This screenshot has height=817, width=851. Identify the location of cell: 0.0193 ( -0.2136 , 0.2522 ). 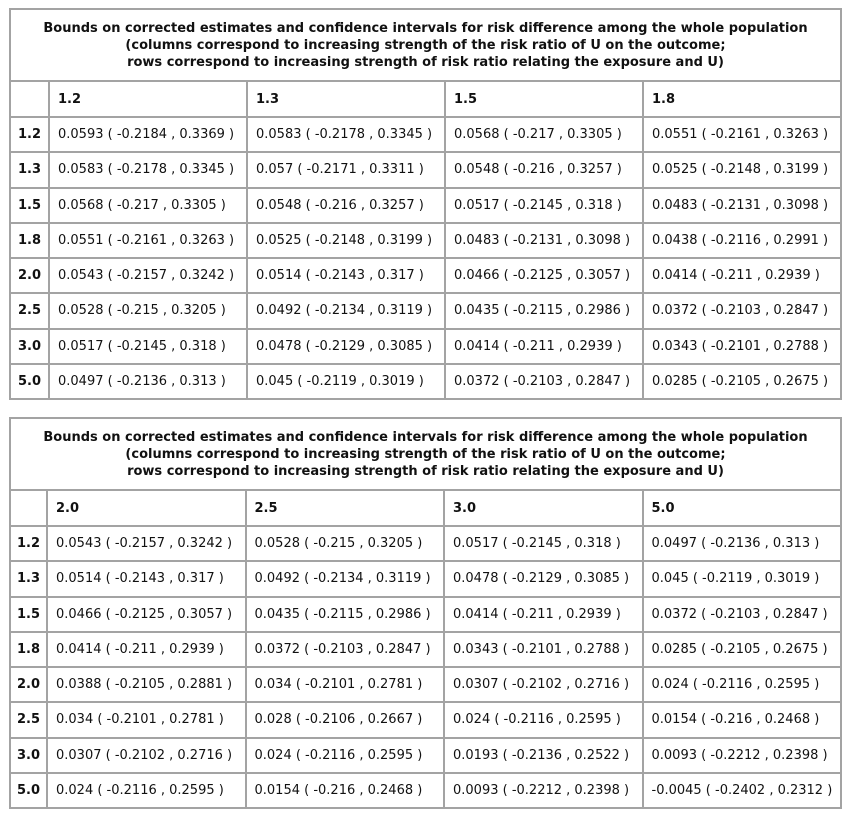
(543, 755).